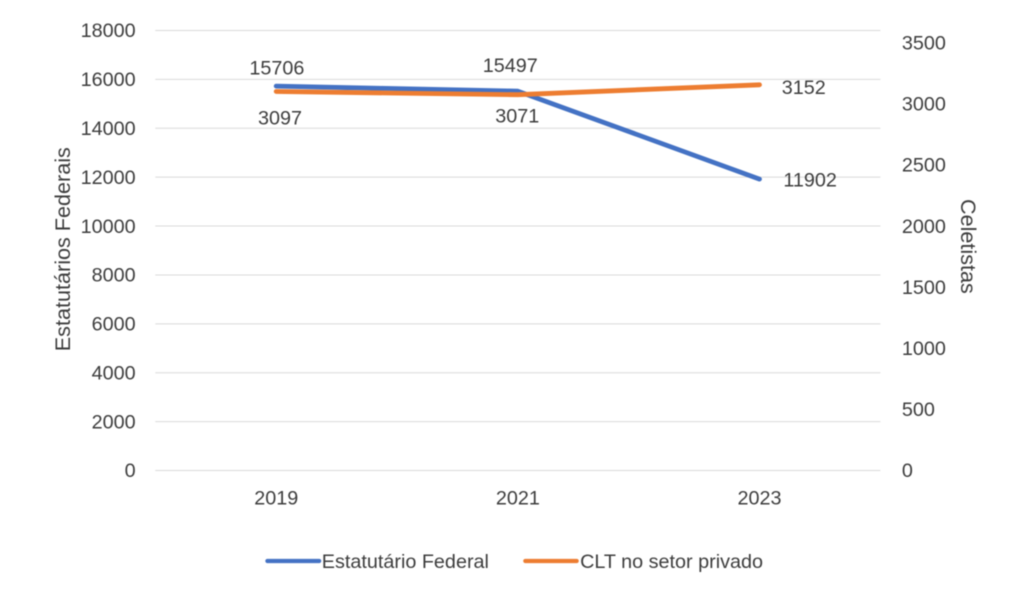  I want to click on svg-text: 14000, so click(108, 129).